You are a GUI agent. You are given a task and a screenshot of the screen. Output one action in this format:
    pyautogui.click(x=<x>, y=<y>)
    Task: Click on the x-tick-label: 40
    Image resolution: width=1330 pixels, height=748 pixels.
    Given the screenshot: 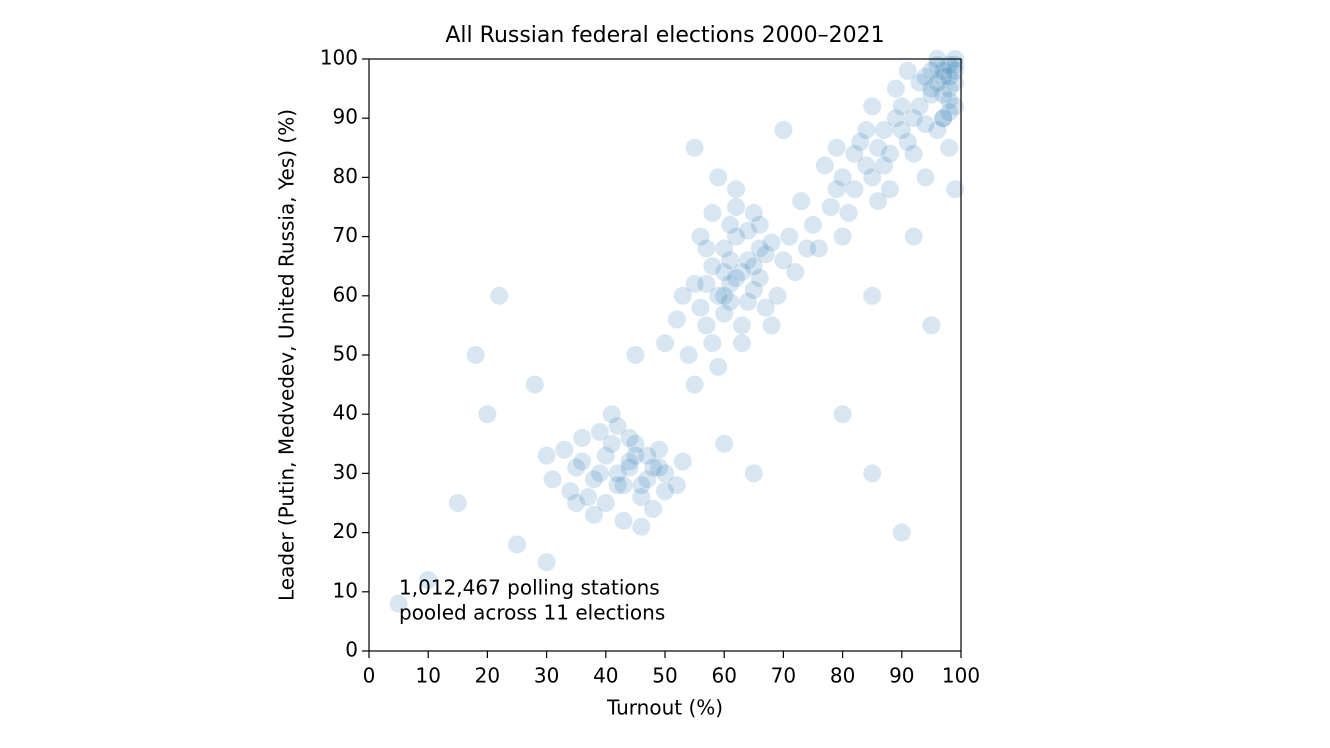 What is the action you would take?
    pyautogui.click(x=605, y=676)
    